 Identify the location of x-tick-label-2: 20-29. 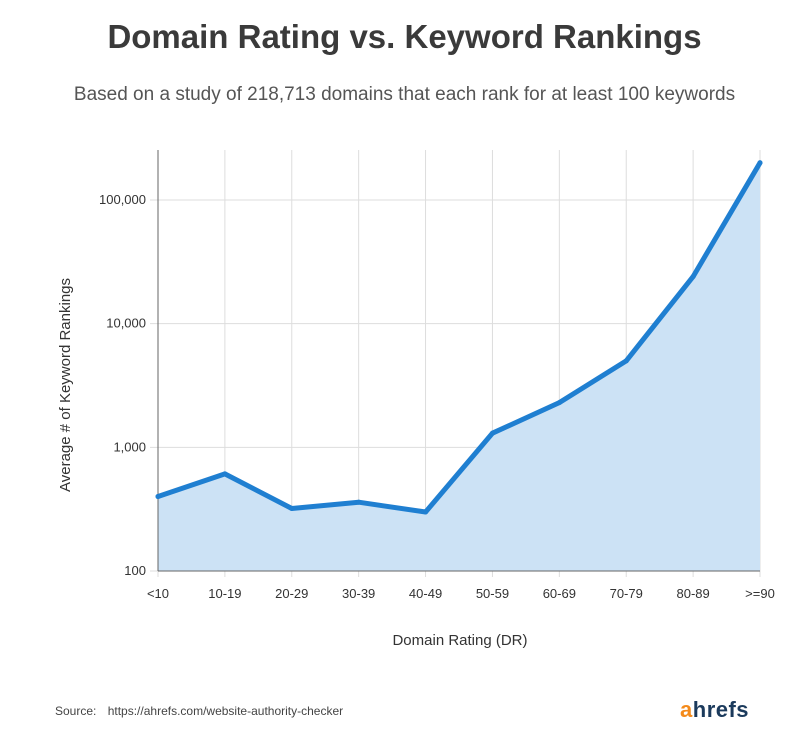
(291, 593).